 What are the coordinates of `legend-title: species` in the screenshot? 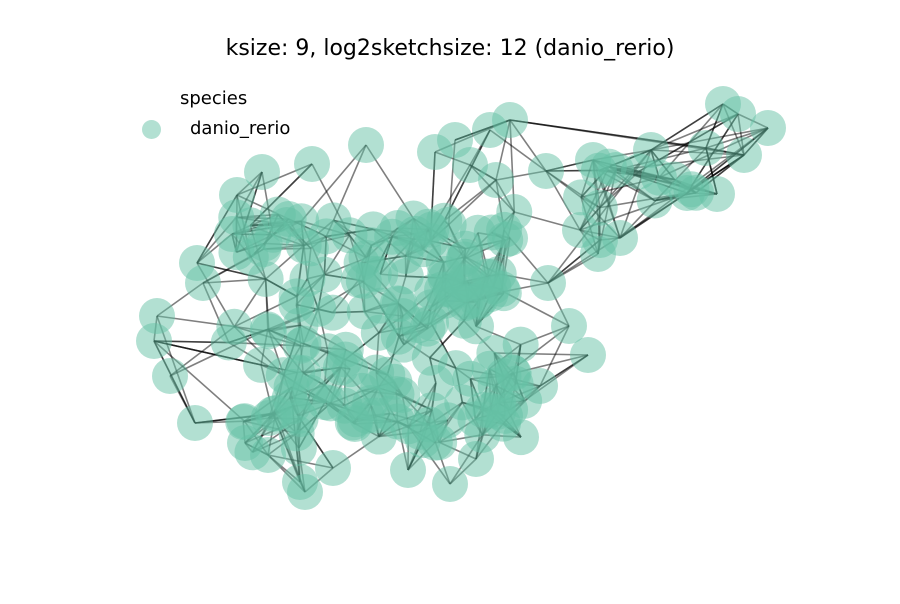 It's located at (213, 98).